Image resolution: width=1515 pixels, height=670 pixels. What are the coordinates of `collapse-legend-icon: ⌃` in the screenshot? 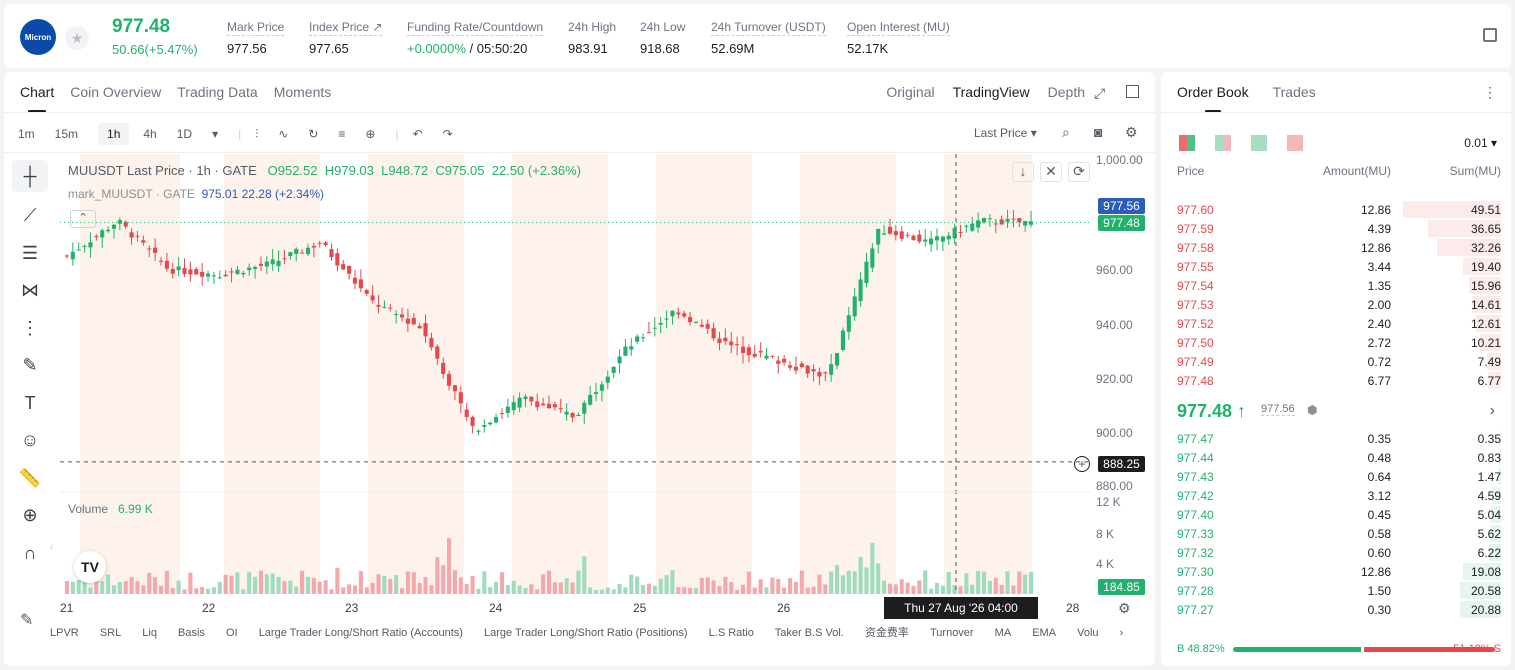 It's located at (83, 219).